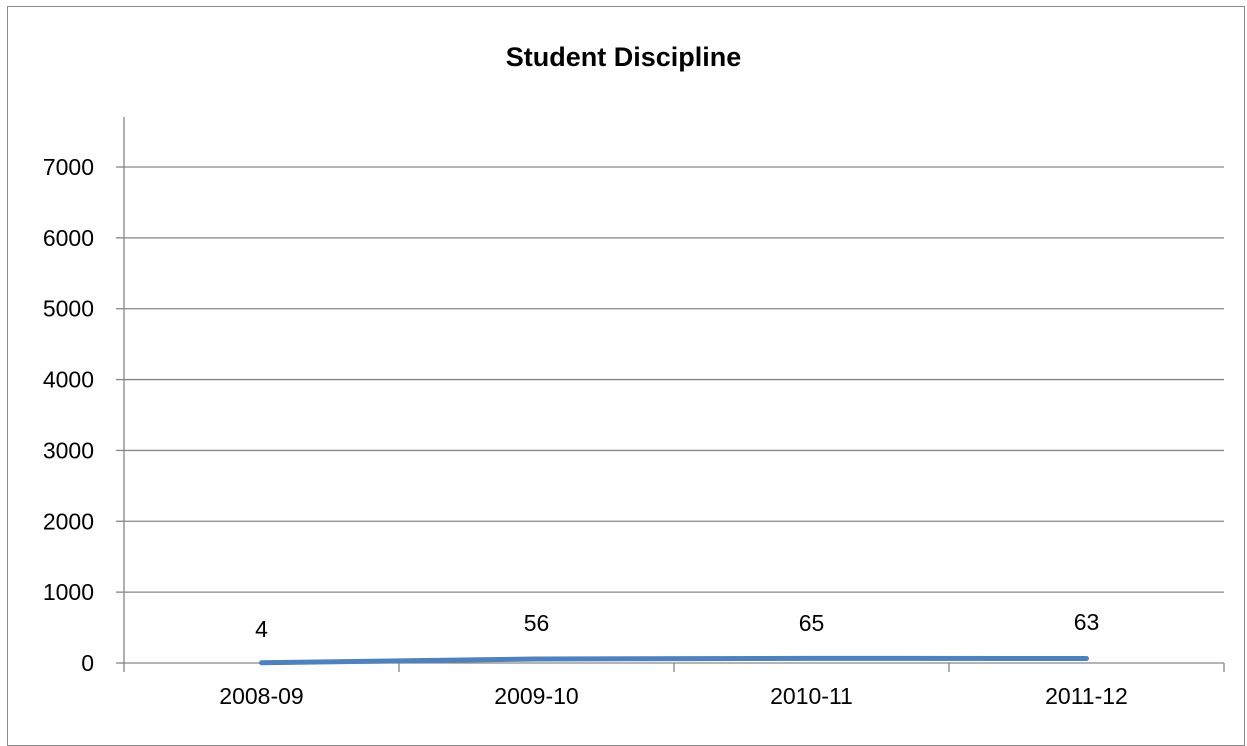 The height and width of the screenshot is (746, 1247). What do you see at coordinates (537, 623) in the screenshot?
I see `data-label: 56` at bounding box center [537, 623].